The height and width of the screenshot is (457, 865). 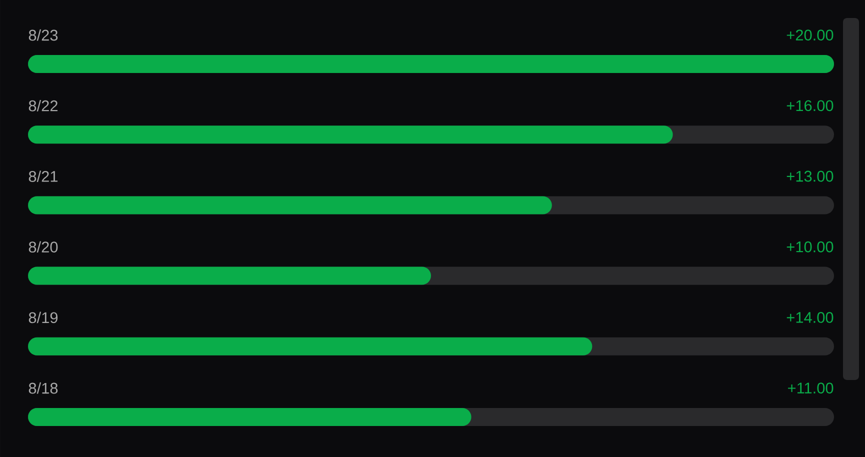 I want to click on y-tick-label: 8/22, so click(x=43, y=106).